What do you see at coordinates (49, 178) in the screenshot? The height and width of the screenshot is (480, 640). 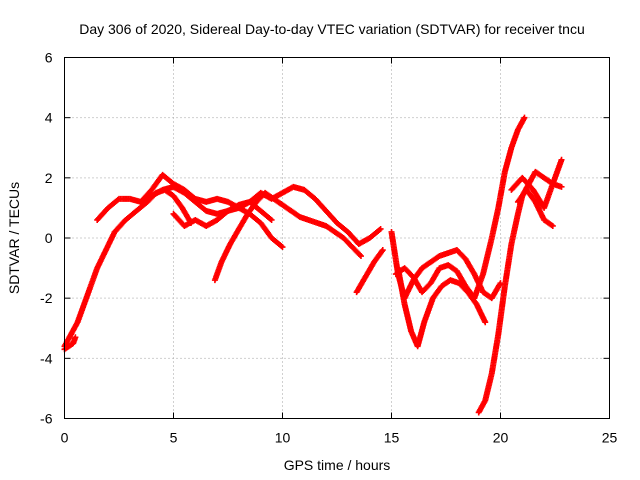 I see `y-tick-label: 2` at bounding box center [49, 178].